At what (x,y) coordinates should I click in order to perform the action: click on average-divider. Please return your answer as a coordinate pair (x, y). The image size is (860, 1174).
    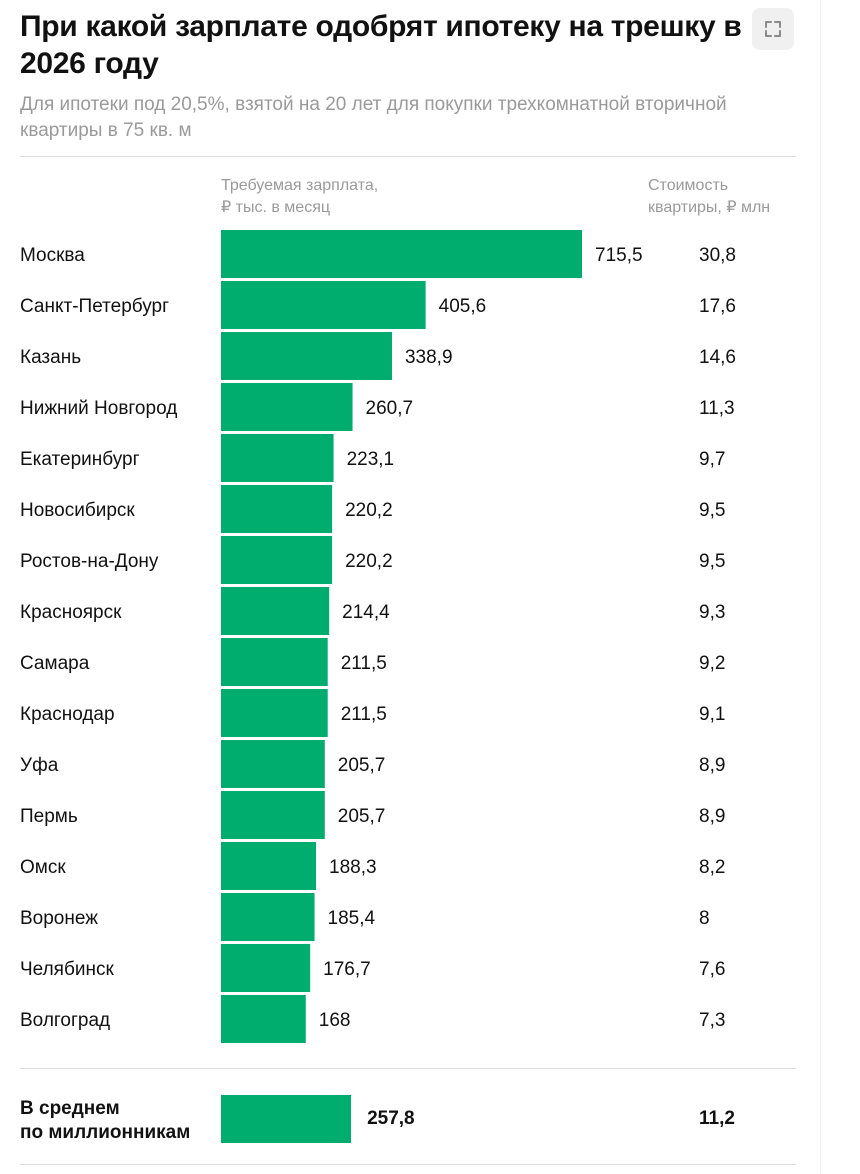
    Looking at the image, I should click on (408, 1068).